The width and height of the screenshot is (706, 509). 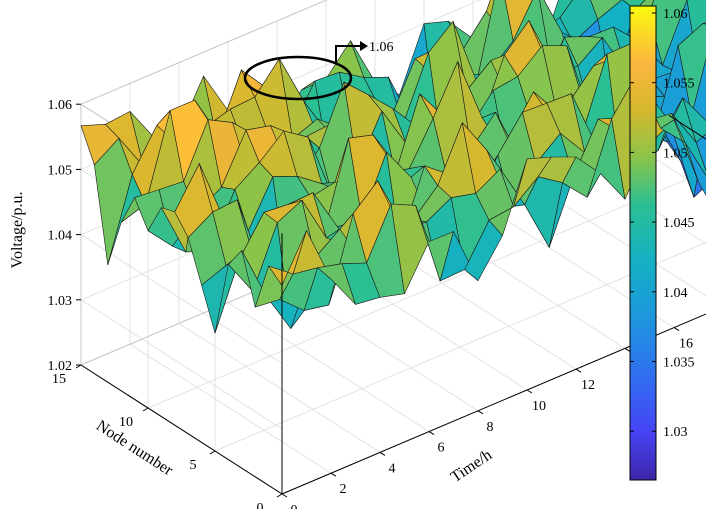 What do you see at coordinates (134, 448) in the screenshot?
I see `y-axis-label: Node number` at bounding box center [134, 448].